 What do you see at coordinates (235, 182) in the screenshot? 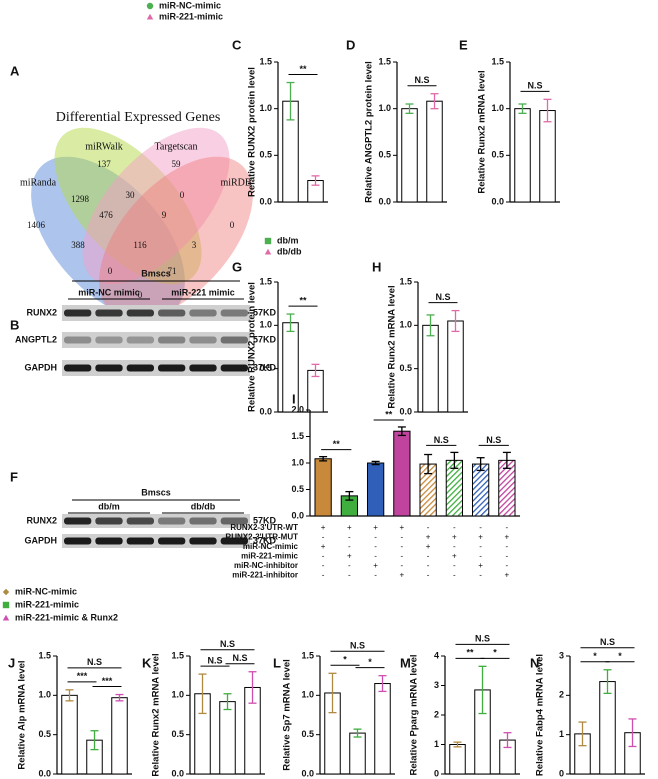
I see `venn-set-label: miRDB` at bounding box center [235, 182].